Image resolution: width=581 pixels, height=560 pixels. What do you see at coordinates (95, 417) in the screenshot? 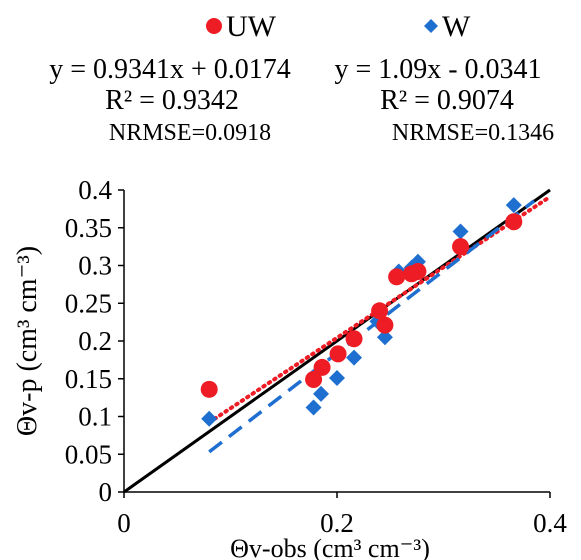
I see `y-tick-label: 0.1` at bounding box center [95, 417].